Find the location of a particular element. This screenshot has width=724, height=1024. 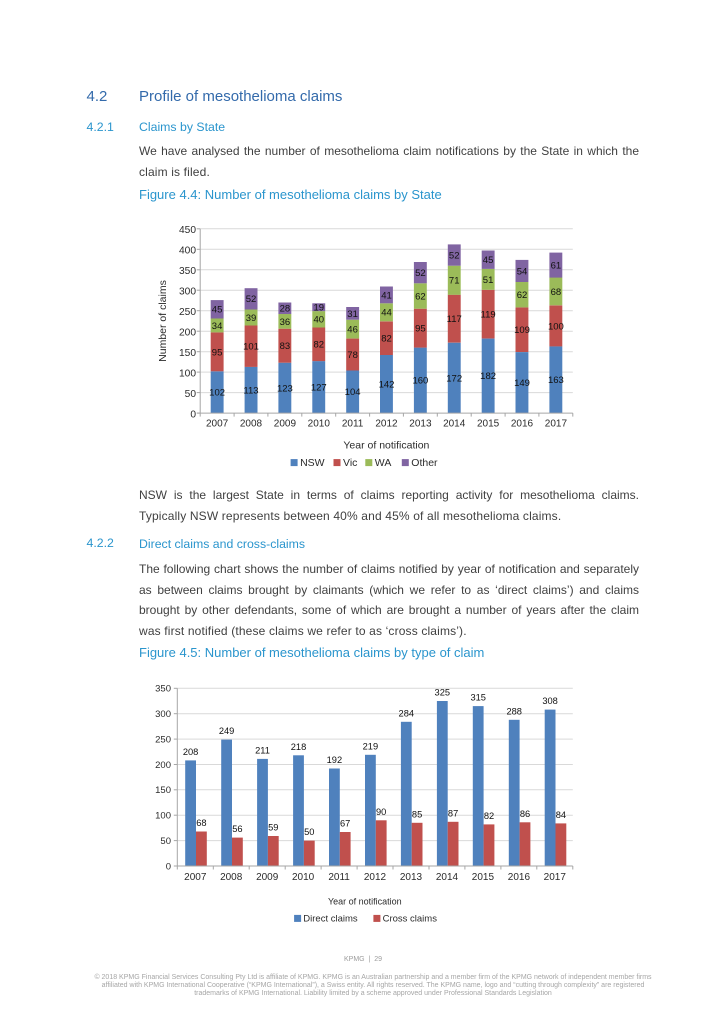

svg-text: 51 is located at coordinates (488, 280).